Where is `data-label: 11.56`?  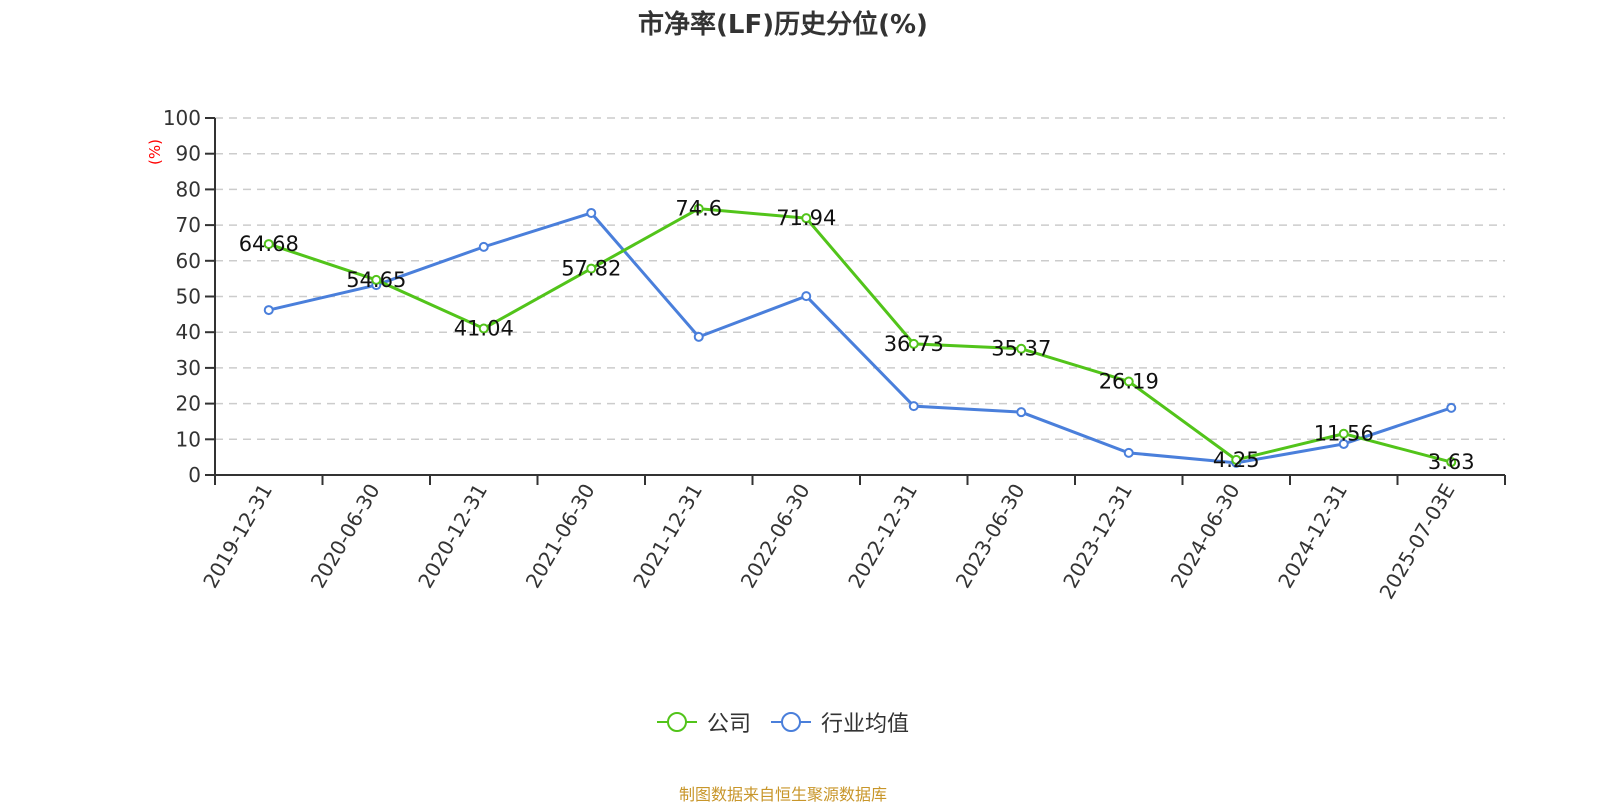 data-label: 11.56 is located at coordinates (1344, 434).